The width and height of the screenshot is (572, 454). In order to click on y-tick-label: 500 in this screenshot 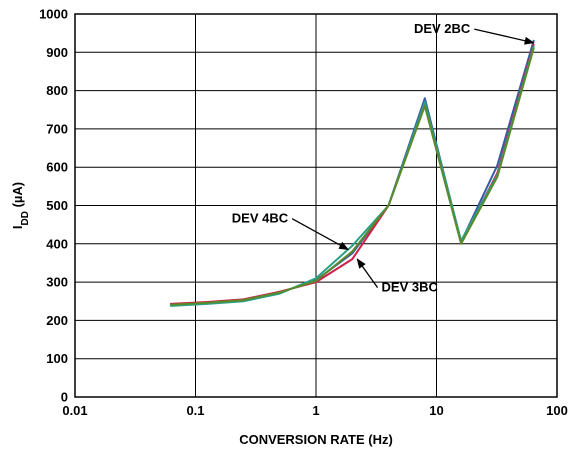, I will do `click(57, 205)`.